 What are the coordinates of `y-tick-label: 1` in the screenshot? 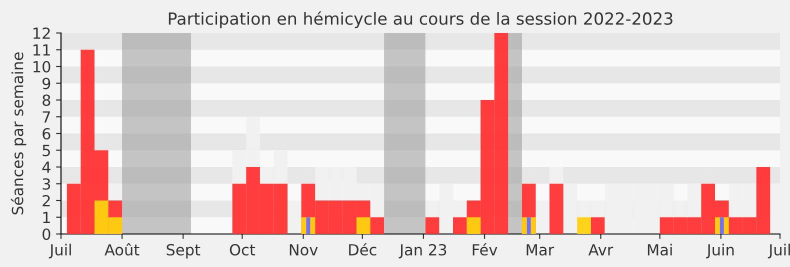 It's located at (46, 218).